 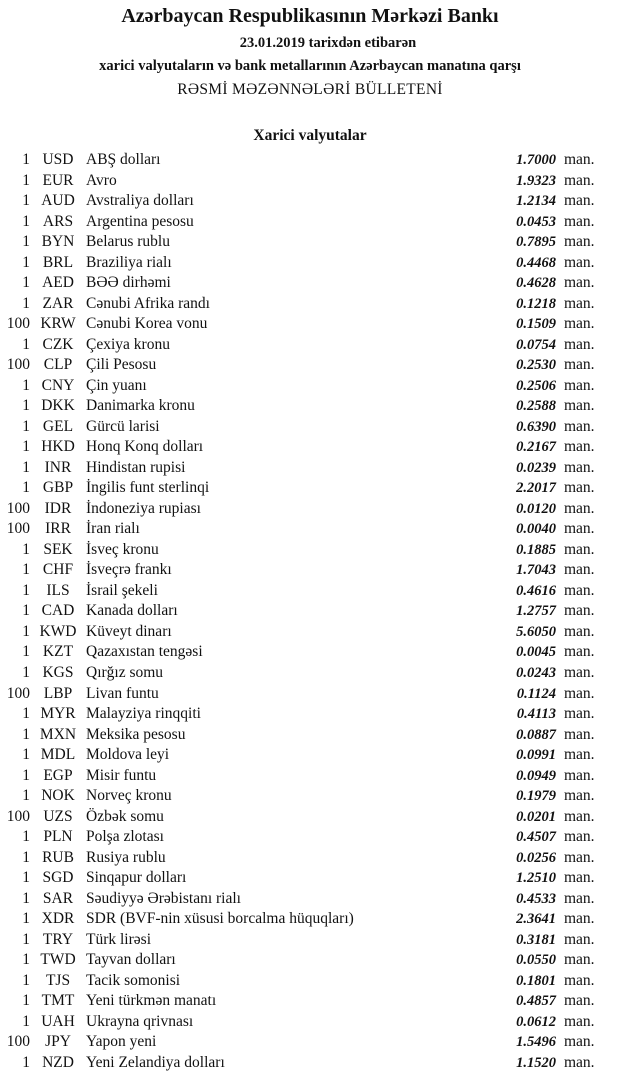 What do you see at coordinates (125, 837) in the screenshot?
I see `currency-name: Polşa zlotası` at bounding box center [125, 837].